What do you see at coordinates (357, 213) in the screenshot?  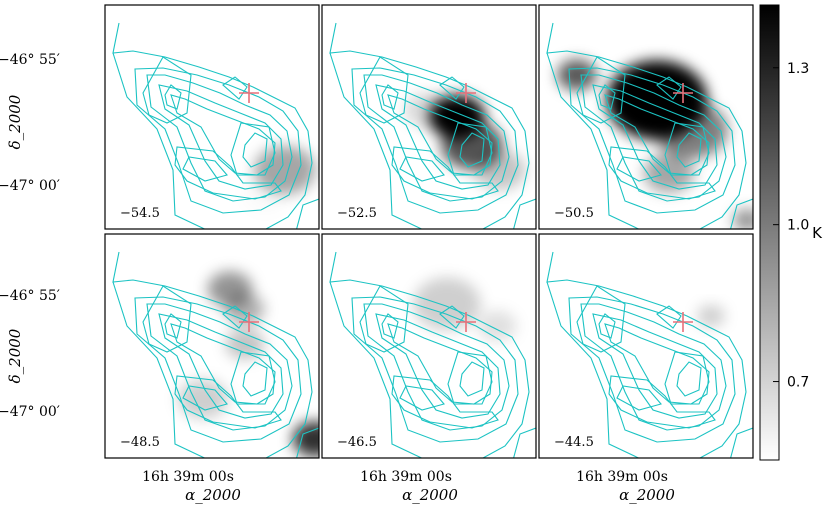 I see `velocity-label: −52.5` at bounding box center [357, 213].